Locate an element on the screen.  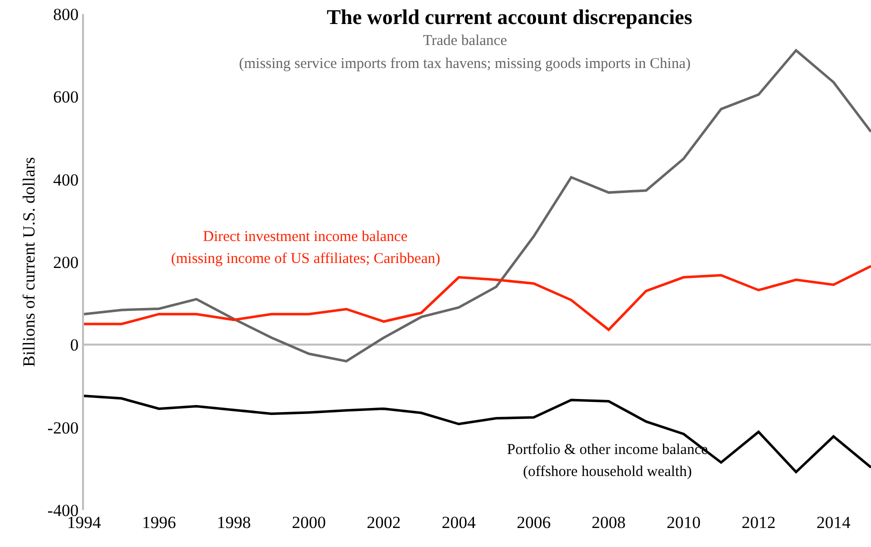
line-series is located at coordinates (477, 298).